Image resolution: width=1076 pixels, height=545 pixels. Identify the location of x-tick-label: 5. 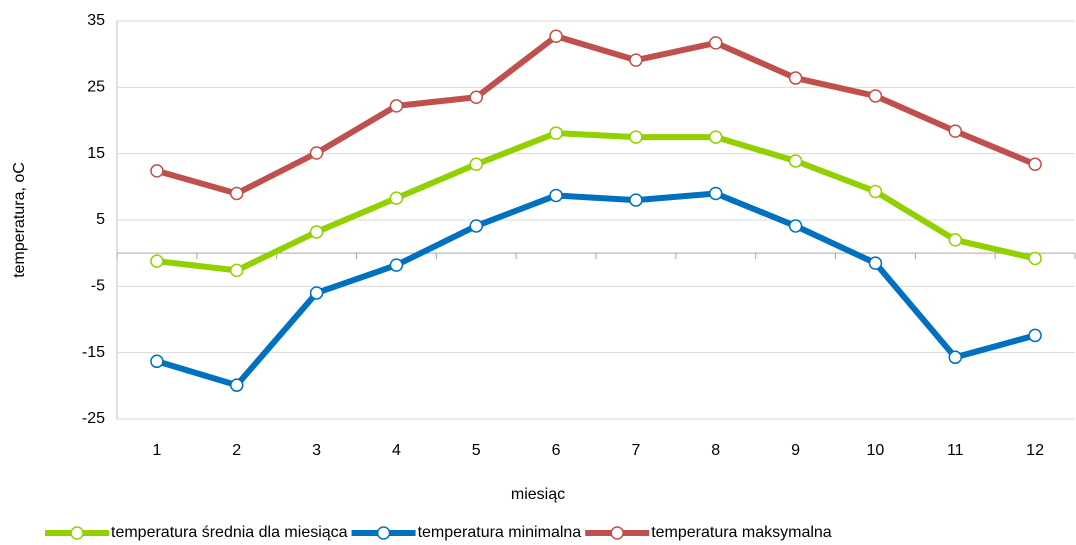
(476, 450).